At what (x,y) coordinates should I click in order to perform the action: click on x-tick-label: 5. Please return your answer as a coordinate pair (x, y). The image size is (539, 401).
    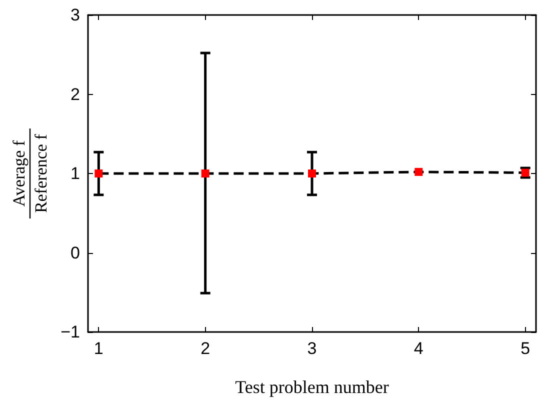
    Looking at the image, I should click on (525, 348).